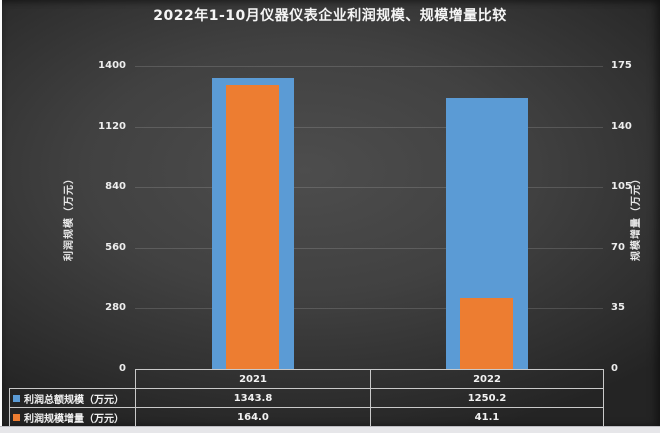  I want to click on orange-square-icon, so click(16, 417).